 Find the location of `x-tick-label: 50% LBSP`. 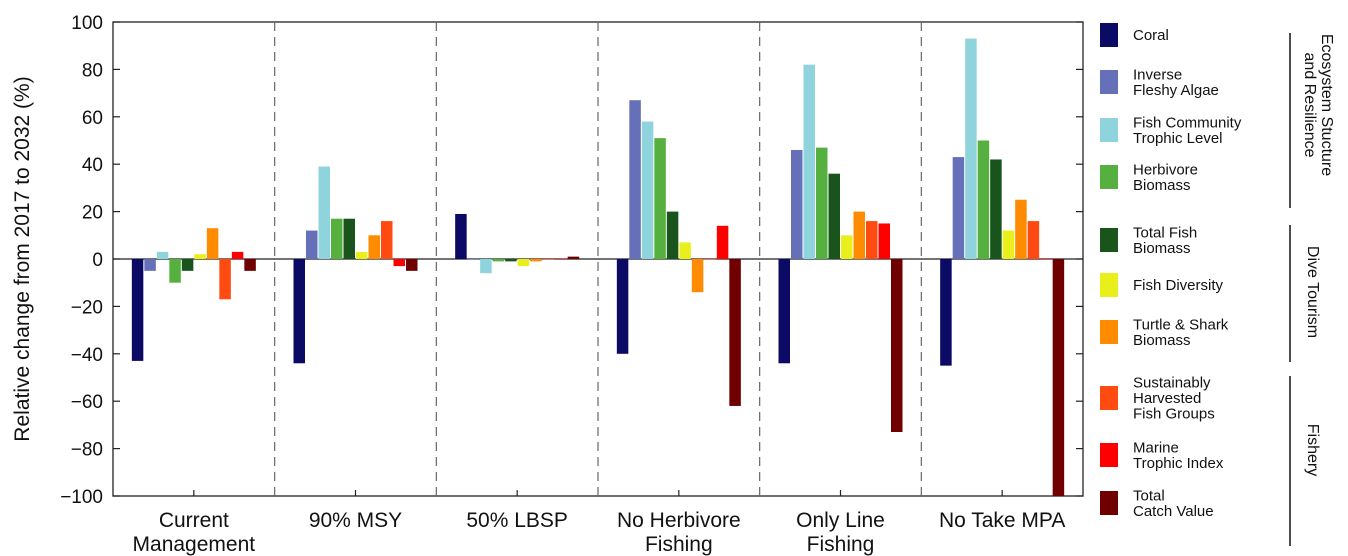

x-tick-label: 50% LBSP is located at coordinates (517, 520).